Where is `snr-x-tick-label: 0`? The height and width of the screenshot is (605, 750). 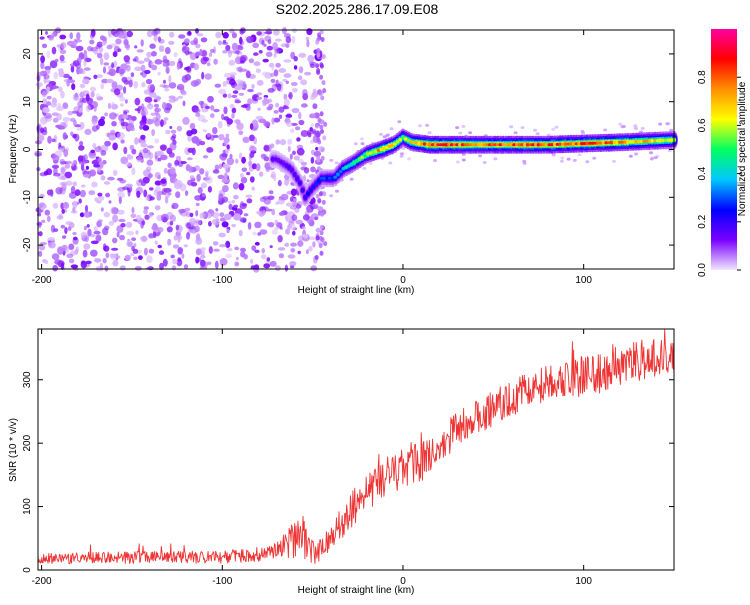 snr-x-tick-label: 0 is located at coordinates (403, 581).